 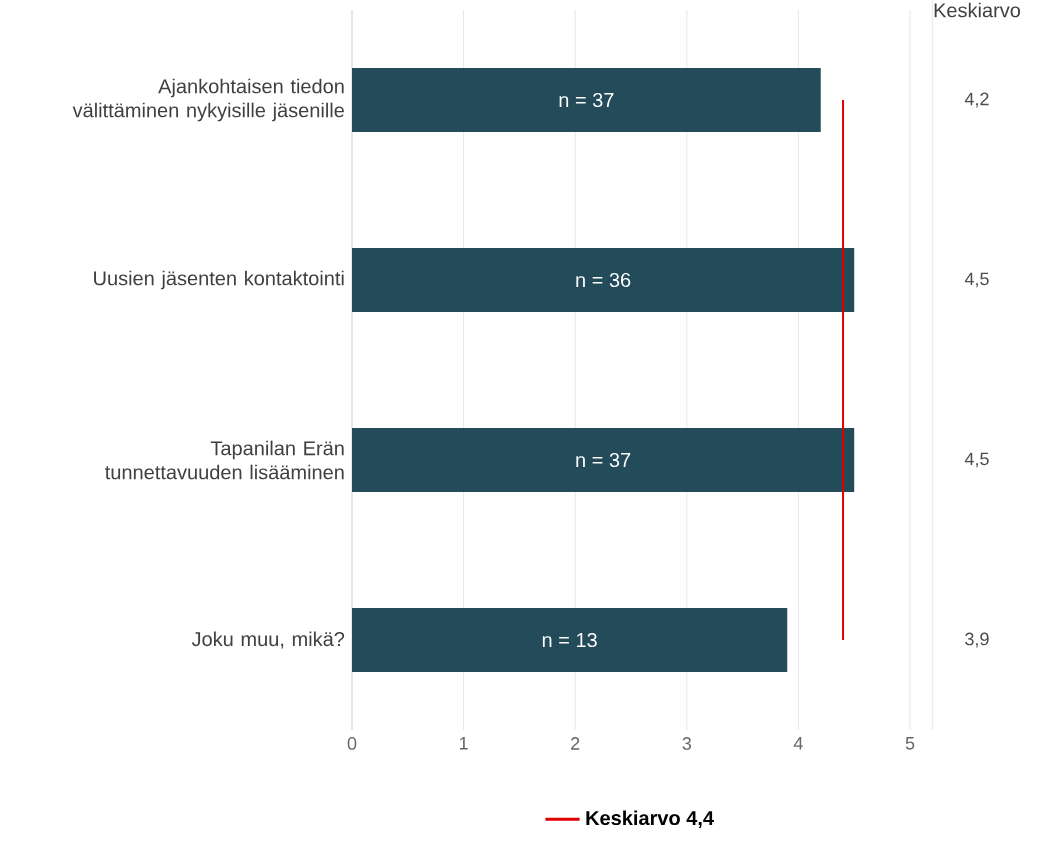 I want to click on annotation: n = 36, so click(x=603, y=280).